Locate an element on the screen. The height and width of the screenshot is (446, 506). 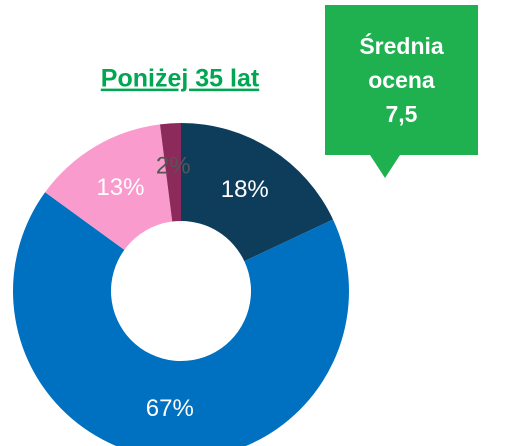
data-label: 13% is located at coordinates (120, 187).